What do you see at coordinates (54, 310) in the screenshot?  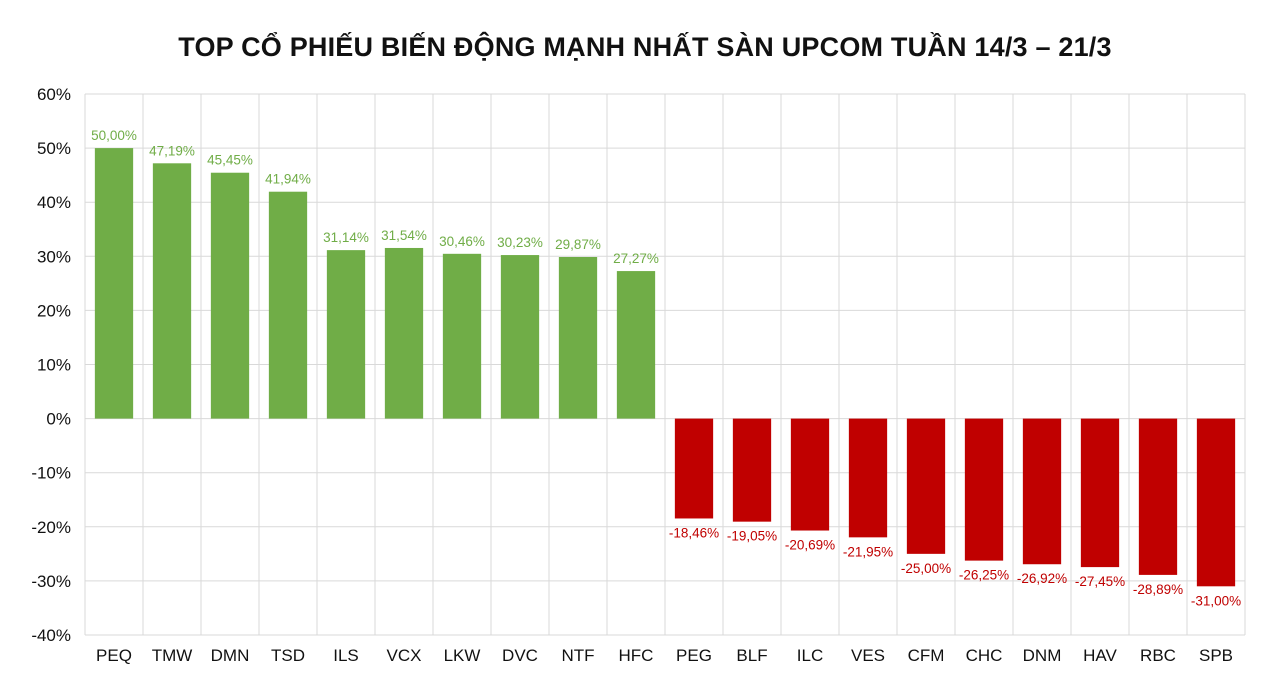 I see `y-tick-label: 20%` at bounding box center [54, 310].